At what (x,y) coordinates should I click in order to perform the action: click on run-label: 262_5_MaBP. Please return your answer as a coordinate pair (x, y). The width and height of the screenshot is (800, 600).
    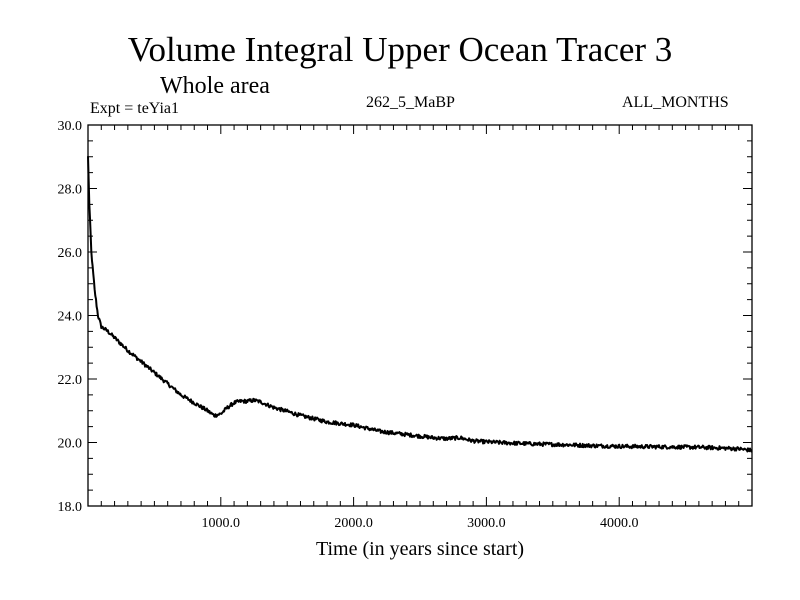
    Looking at the image, I should click on (410, 102).